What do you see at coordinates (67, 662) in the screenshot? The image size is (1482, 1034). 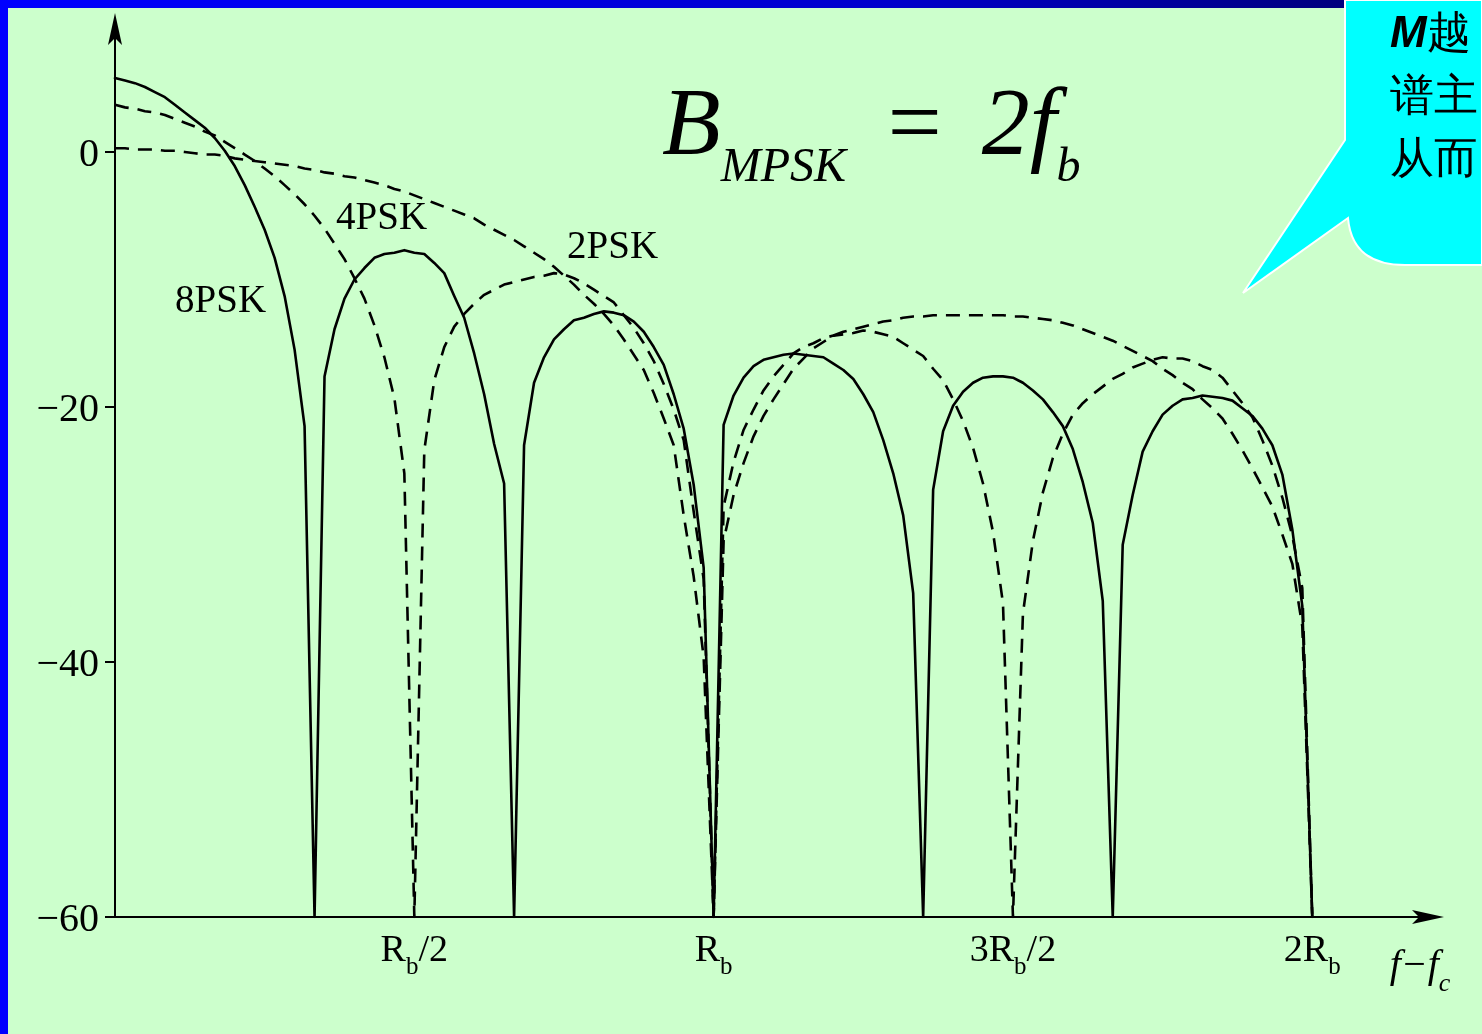 I see `y-tick-label: −40` at bounding box center [67, 662].